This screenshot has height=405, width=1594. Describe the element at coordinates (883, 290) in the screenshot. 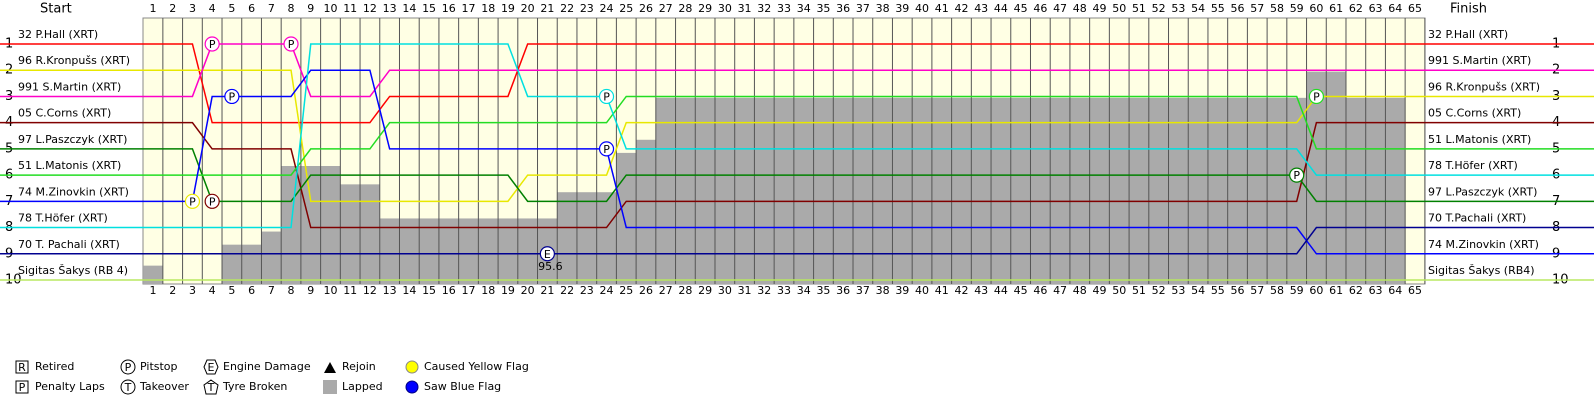

I see `lap-label-bottom: 38` at that location.